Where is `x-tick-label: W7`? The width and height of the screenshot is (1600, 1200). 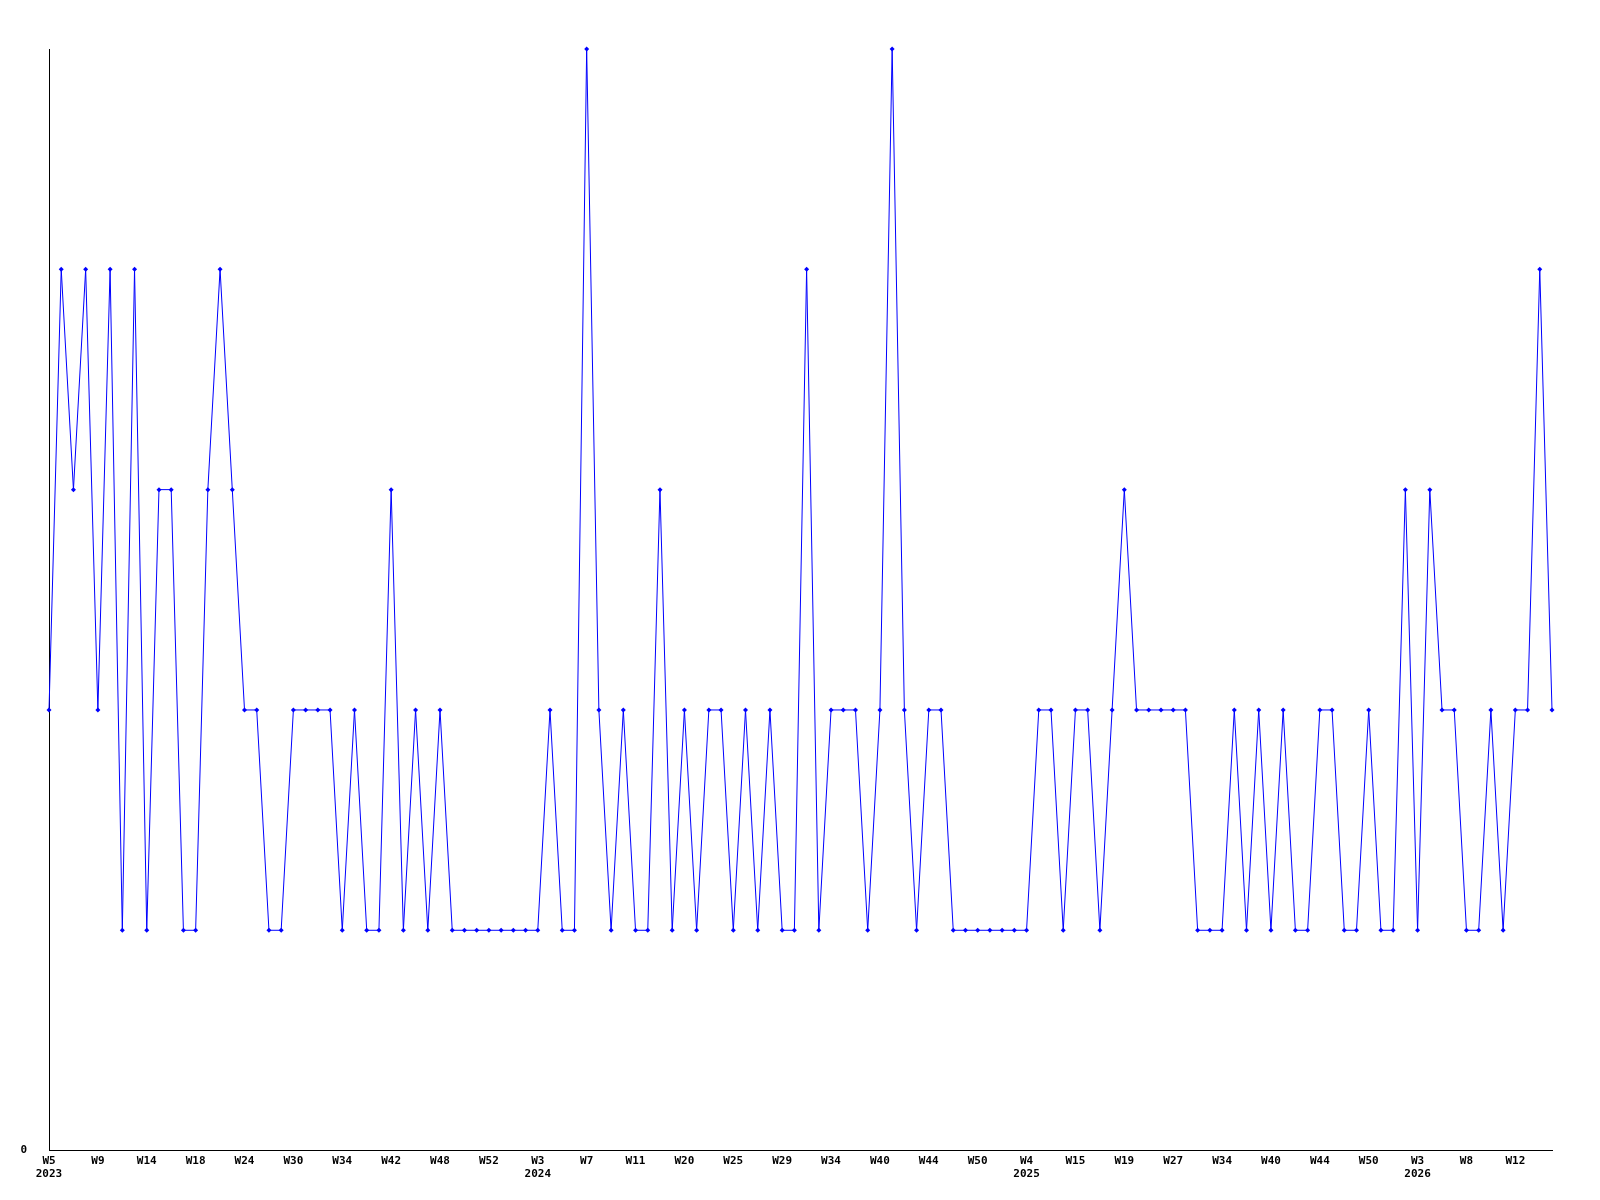 x-tick-label: W7 is located at coordinates (587, 1161).